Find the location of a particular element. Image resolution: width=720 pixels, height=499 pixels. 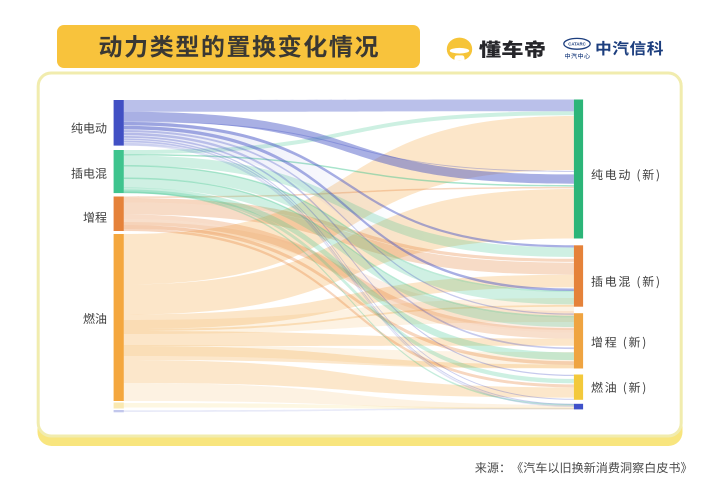

svg-text: CATARC is located at coordinates (577, 44).